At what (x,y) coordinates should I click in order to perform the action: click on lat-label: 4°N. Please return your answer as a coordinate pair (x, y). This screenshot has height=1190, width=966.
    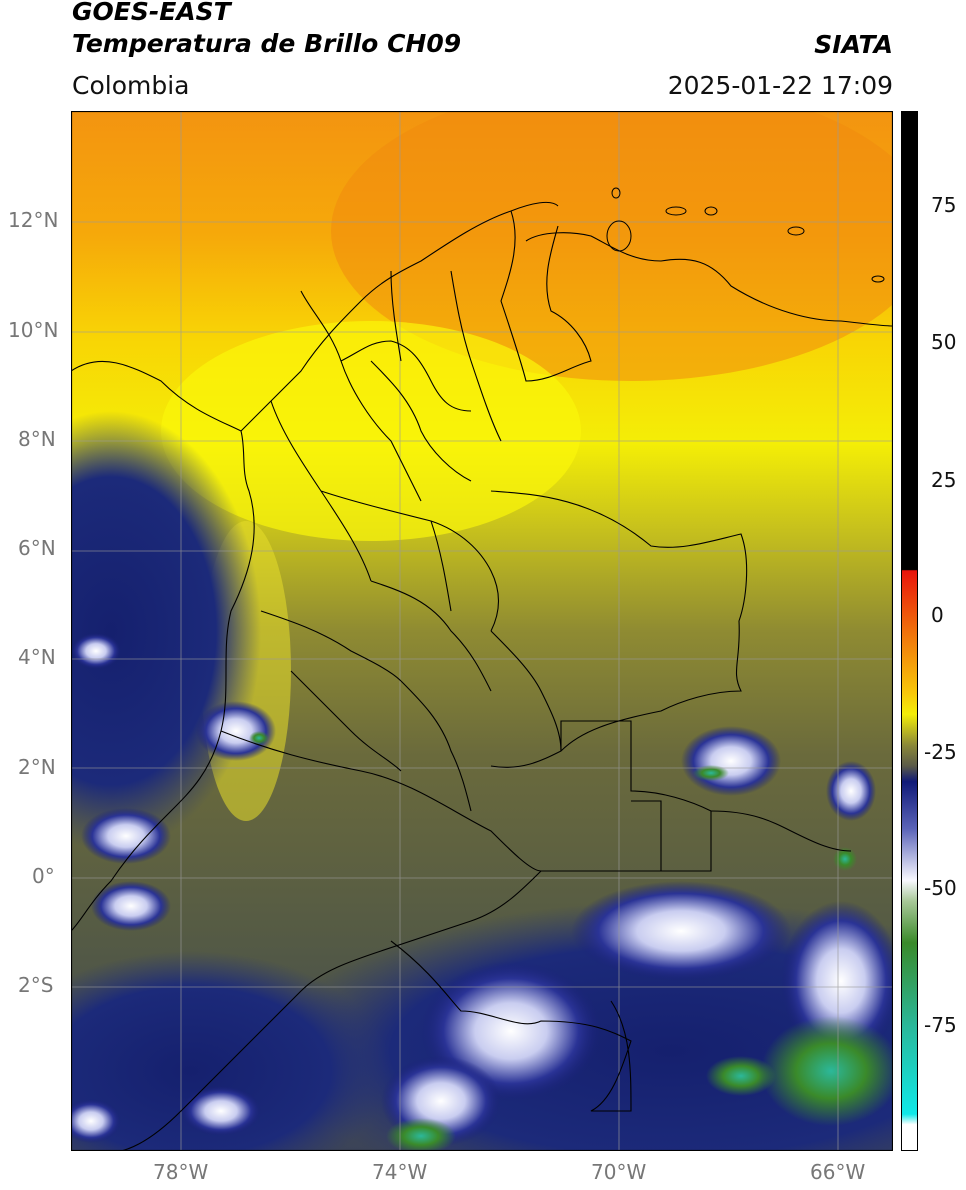
    Looking at the image, I should click on (37, 657).